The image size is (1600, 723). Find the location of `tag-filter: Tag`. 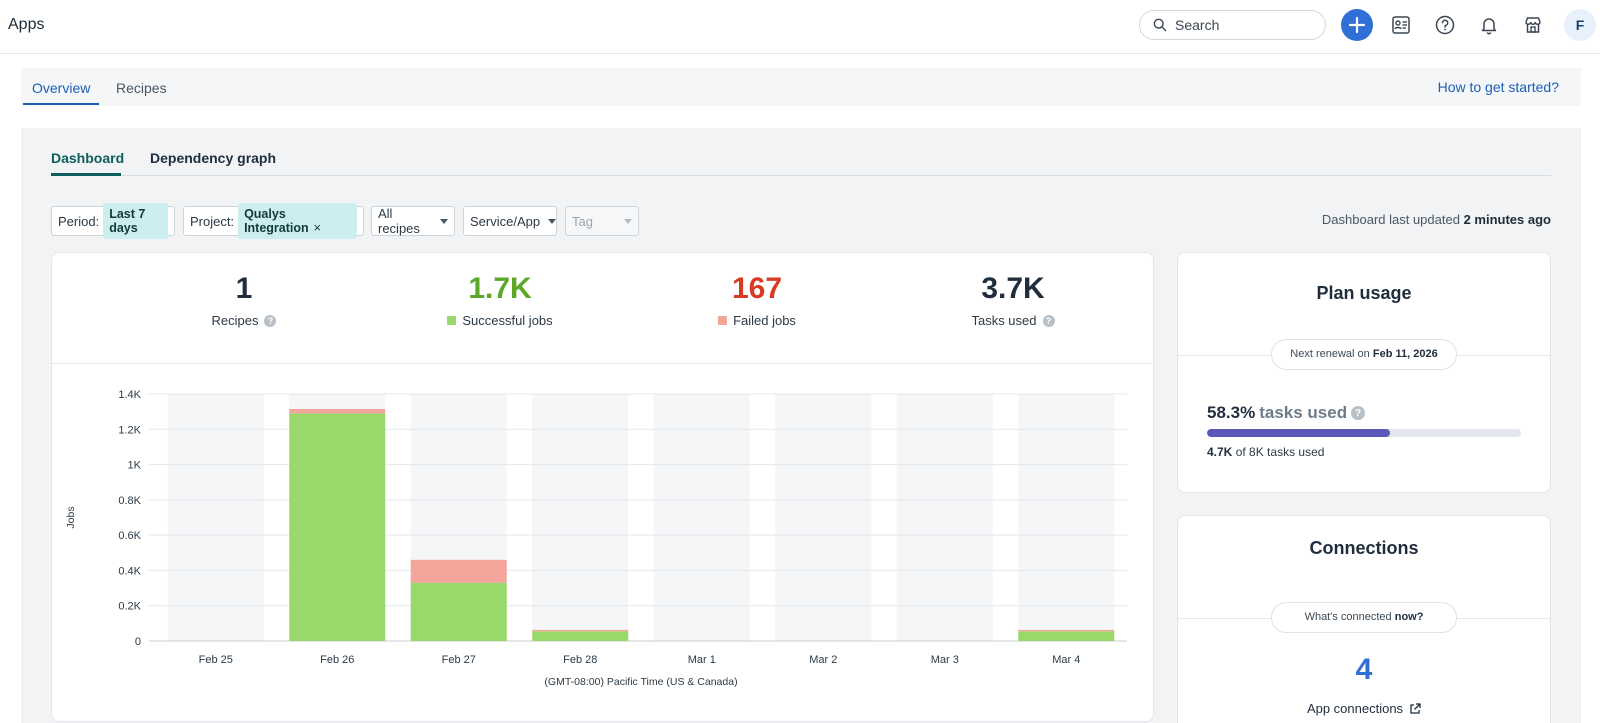

tag-filter: Tag is located at coordinates (602, 221).